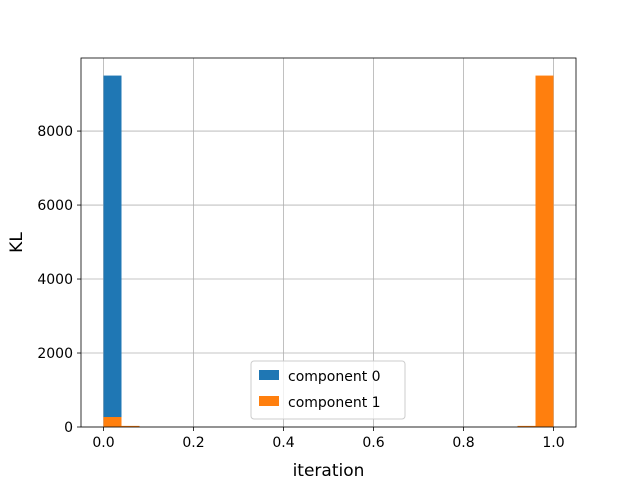 This screenshot has height=480, width=640. I want to click on x-tick-label: 1.0, so click(553, 443).